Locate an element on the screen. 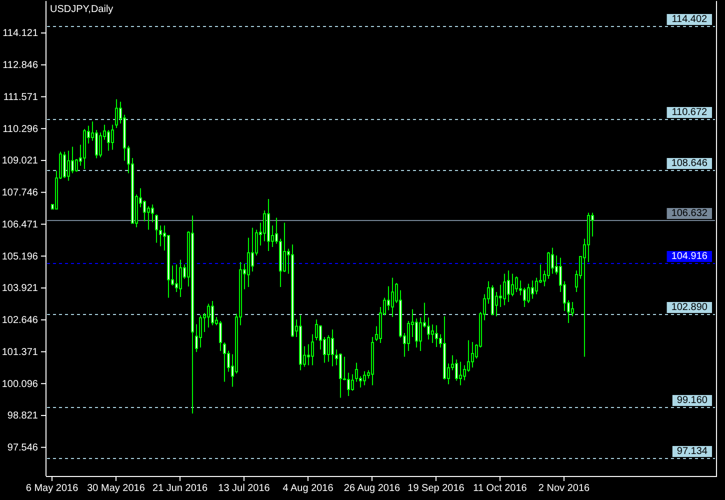 This screenshot has width=725, height=500. ref-line-label: 99.160 is located at coordinates (692, 400).